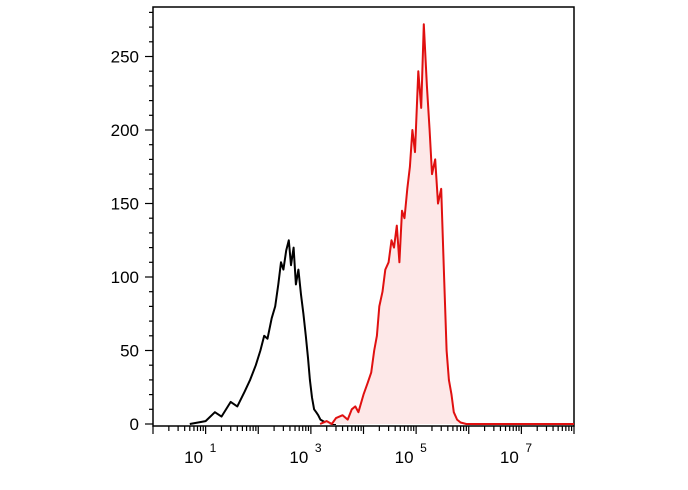  I want to click on x-tick-label-exponent: 7, so click(528, 448).